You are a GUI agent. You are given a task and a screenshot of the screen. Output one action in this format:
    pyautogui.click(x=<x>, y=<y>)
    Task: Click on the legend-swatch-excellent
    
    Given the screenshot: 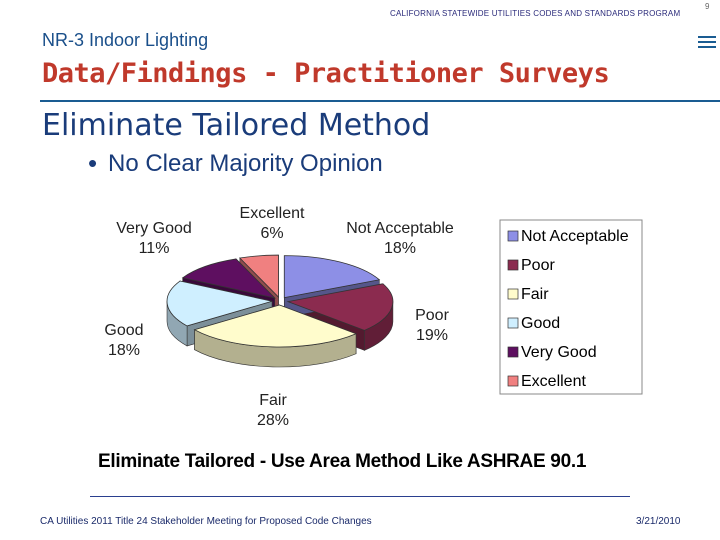 What is the action you would take?
    pyautogui.click(x=513, y=381)
    